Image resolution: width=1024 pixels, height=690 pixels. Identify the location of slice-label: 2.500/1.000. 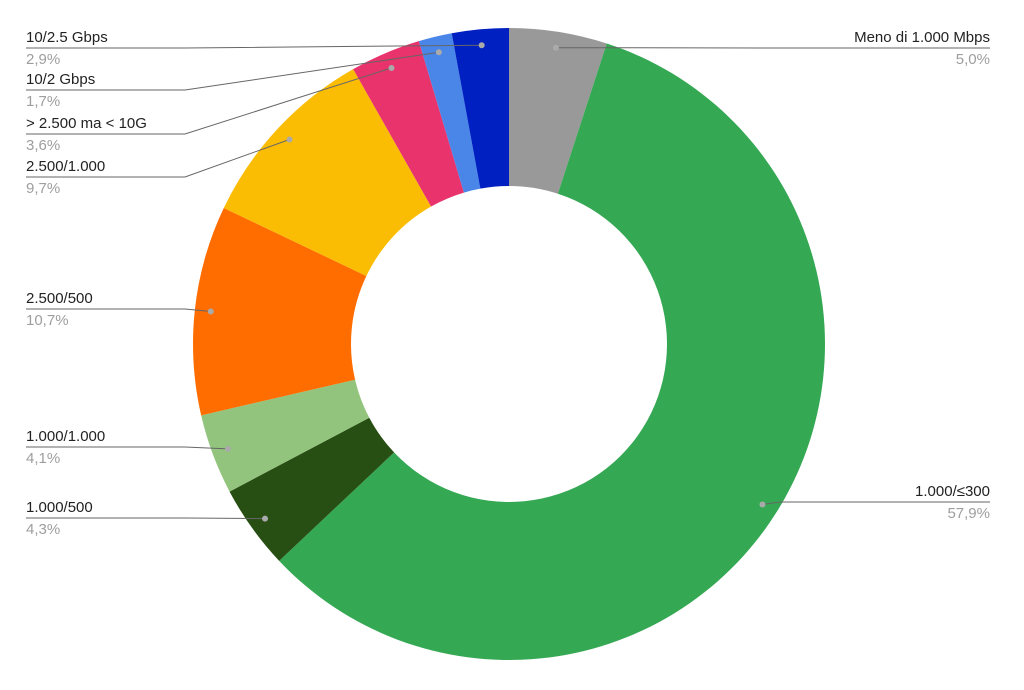
(65, 166).